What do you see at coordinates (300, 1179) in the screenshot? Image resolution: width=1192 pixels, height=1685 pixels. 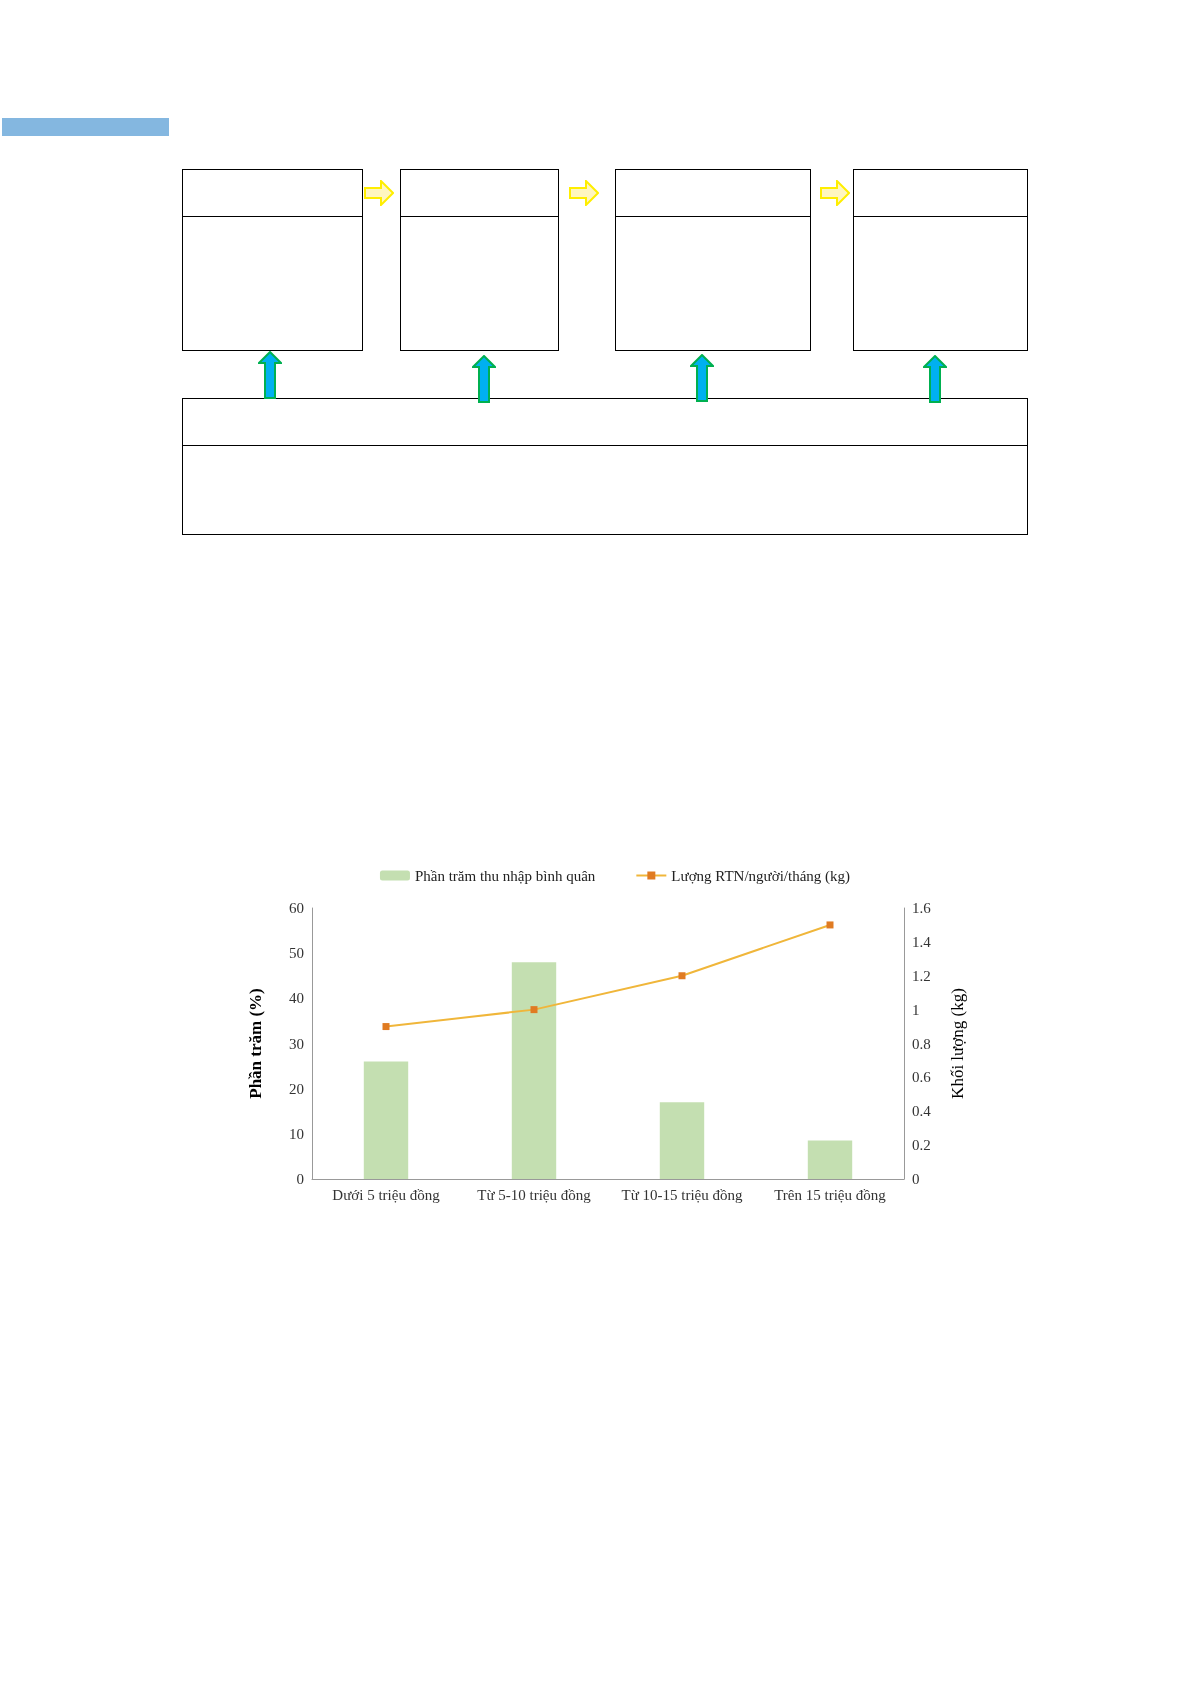 I see `y-tick-label: 0` at bounding box center [300, 1179].